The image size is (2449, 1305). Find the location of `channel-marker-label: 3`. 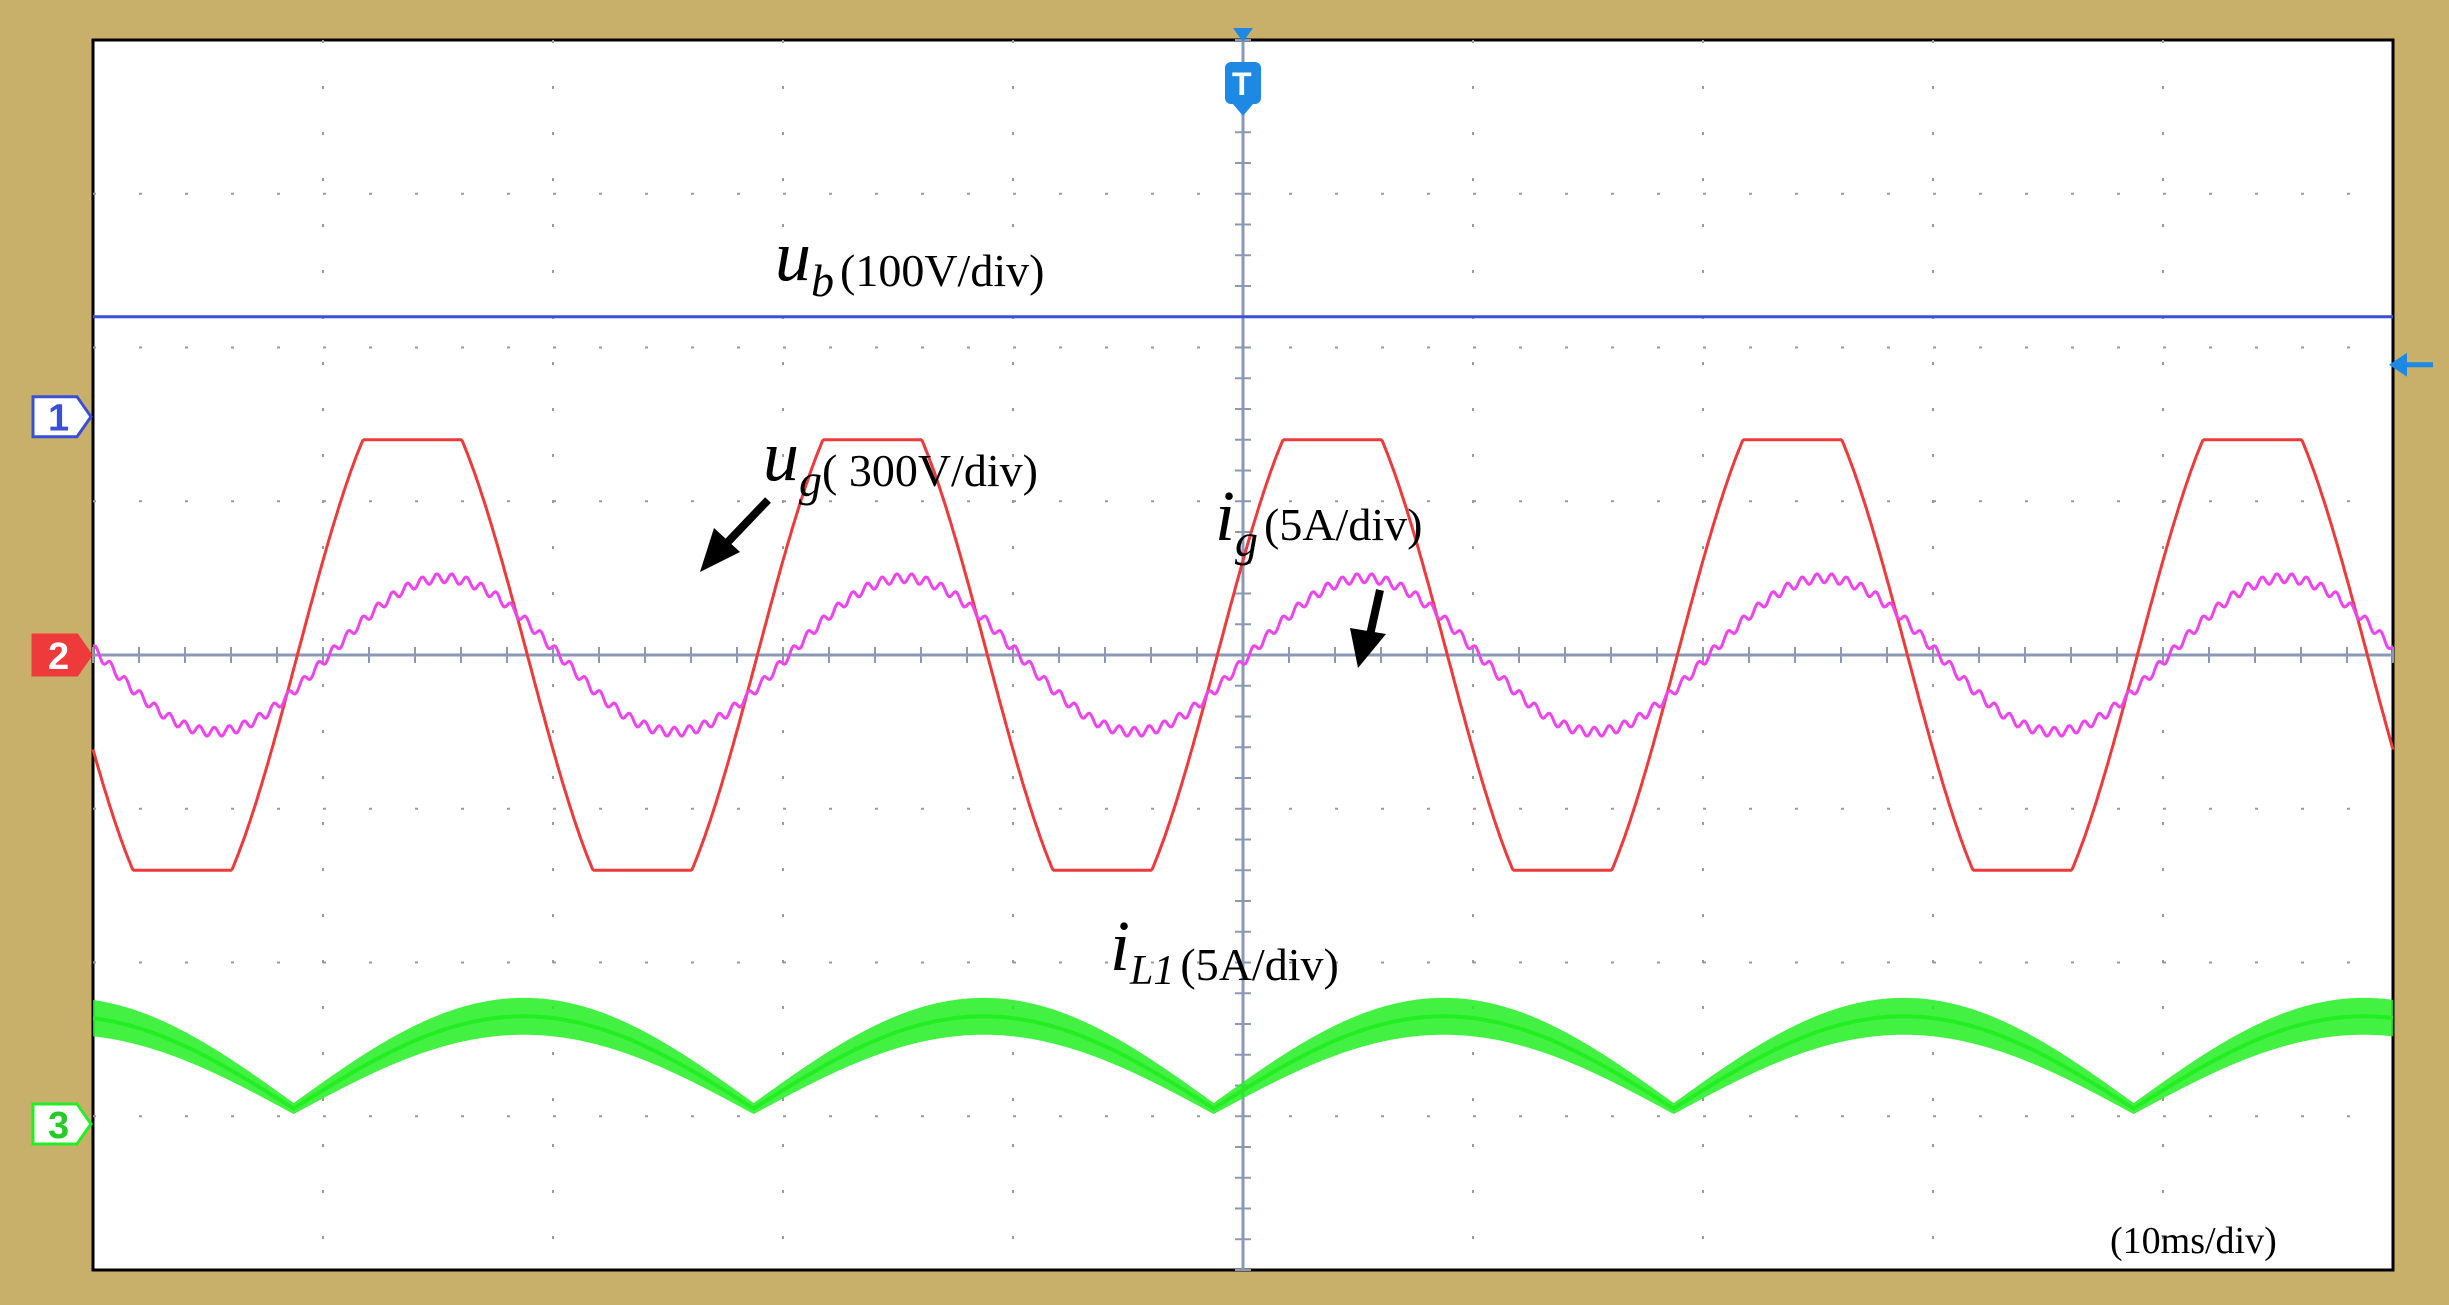

channel-marker-label: 3 is located at coordinates (58, 1126).